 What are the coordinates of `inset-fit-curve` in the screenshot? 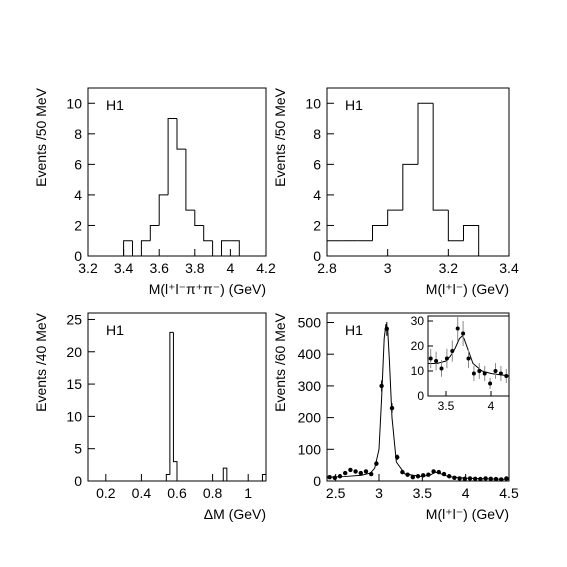 It's located at (469, 356).